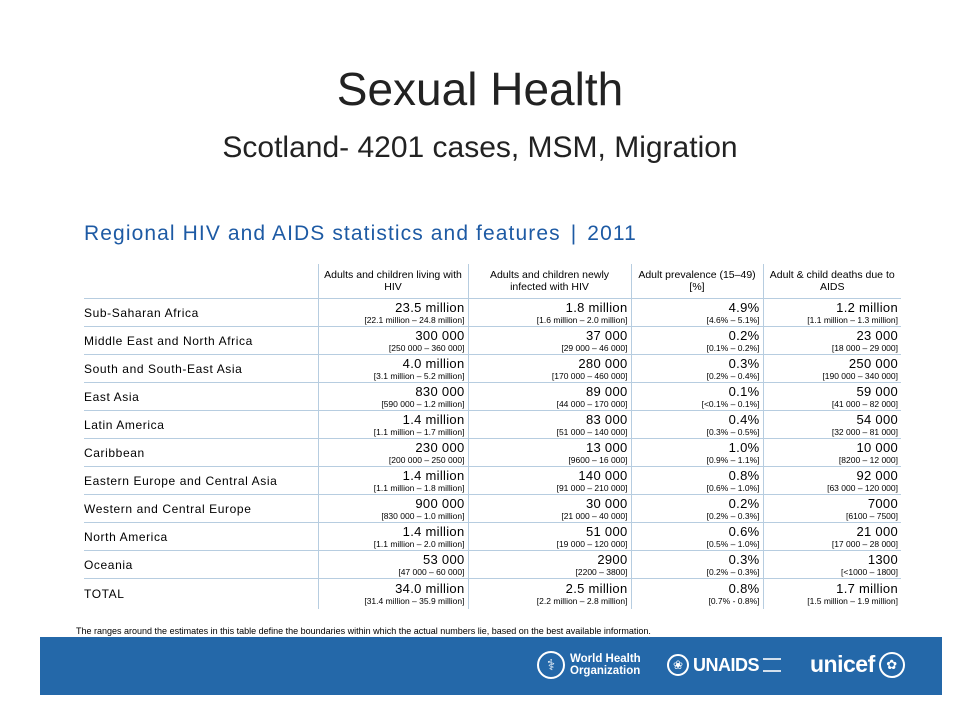 This screenshot has height=720, width=960. Describe the element at coordinates (862, 487) in the screenshot. I see `stat-range: [63 000 – 120 000]` at that location.